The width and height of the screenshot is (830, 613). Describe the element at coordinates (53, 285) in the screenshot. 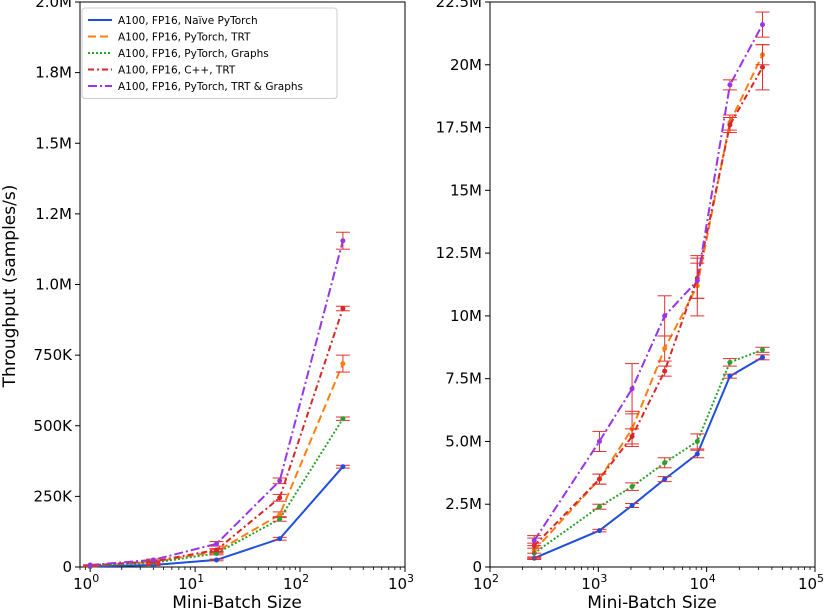

I see `y-tick-label: 1.0M` at that location.